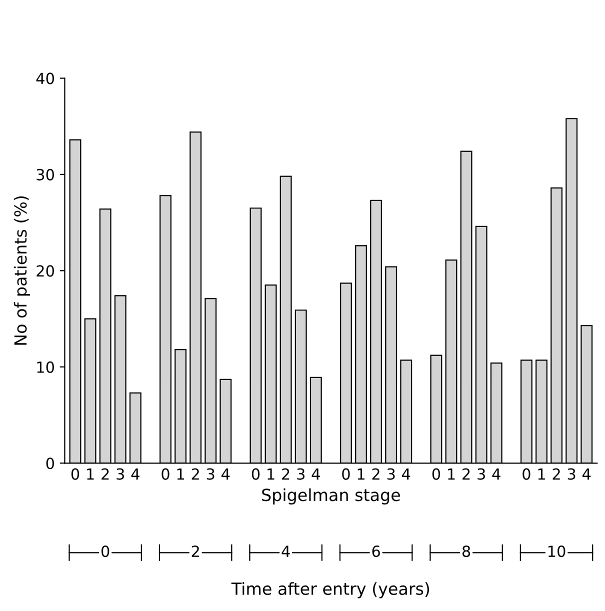  I want to click on y-tick-label: 0, so click(50, 464).